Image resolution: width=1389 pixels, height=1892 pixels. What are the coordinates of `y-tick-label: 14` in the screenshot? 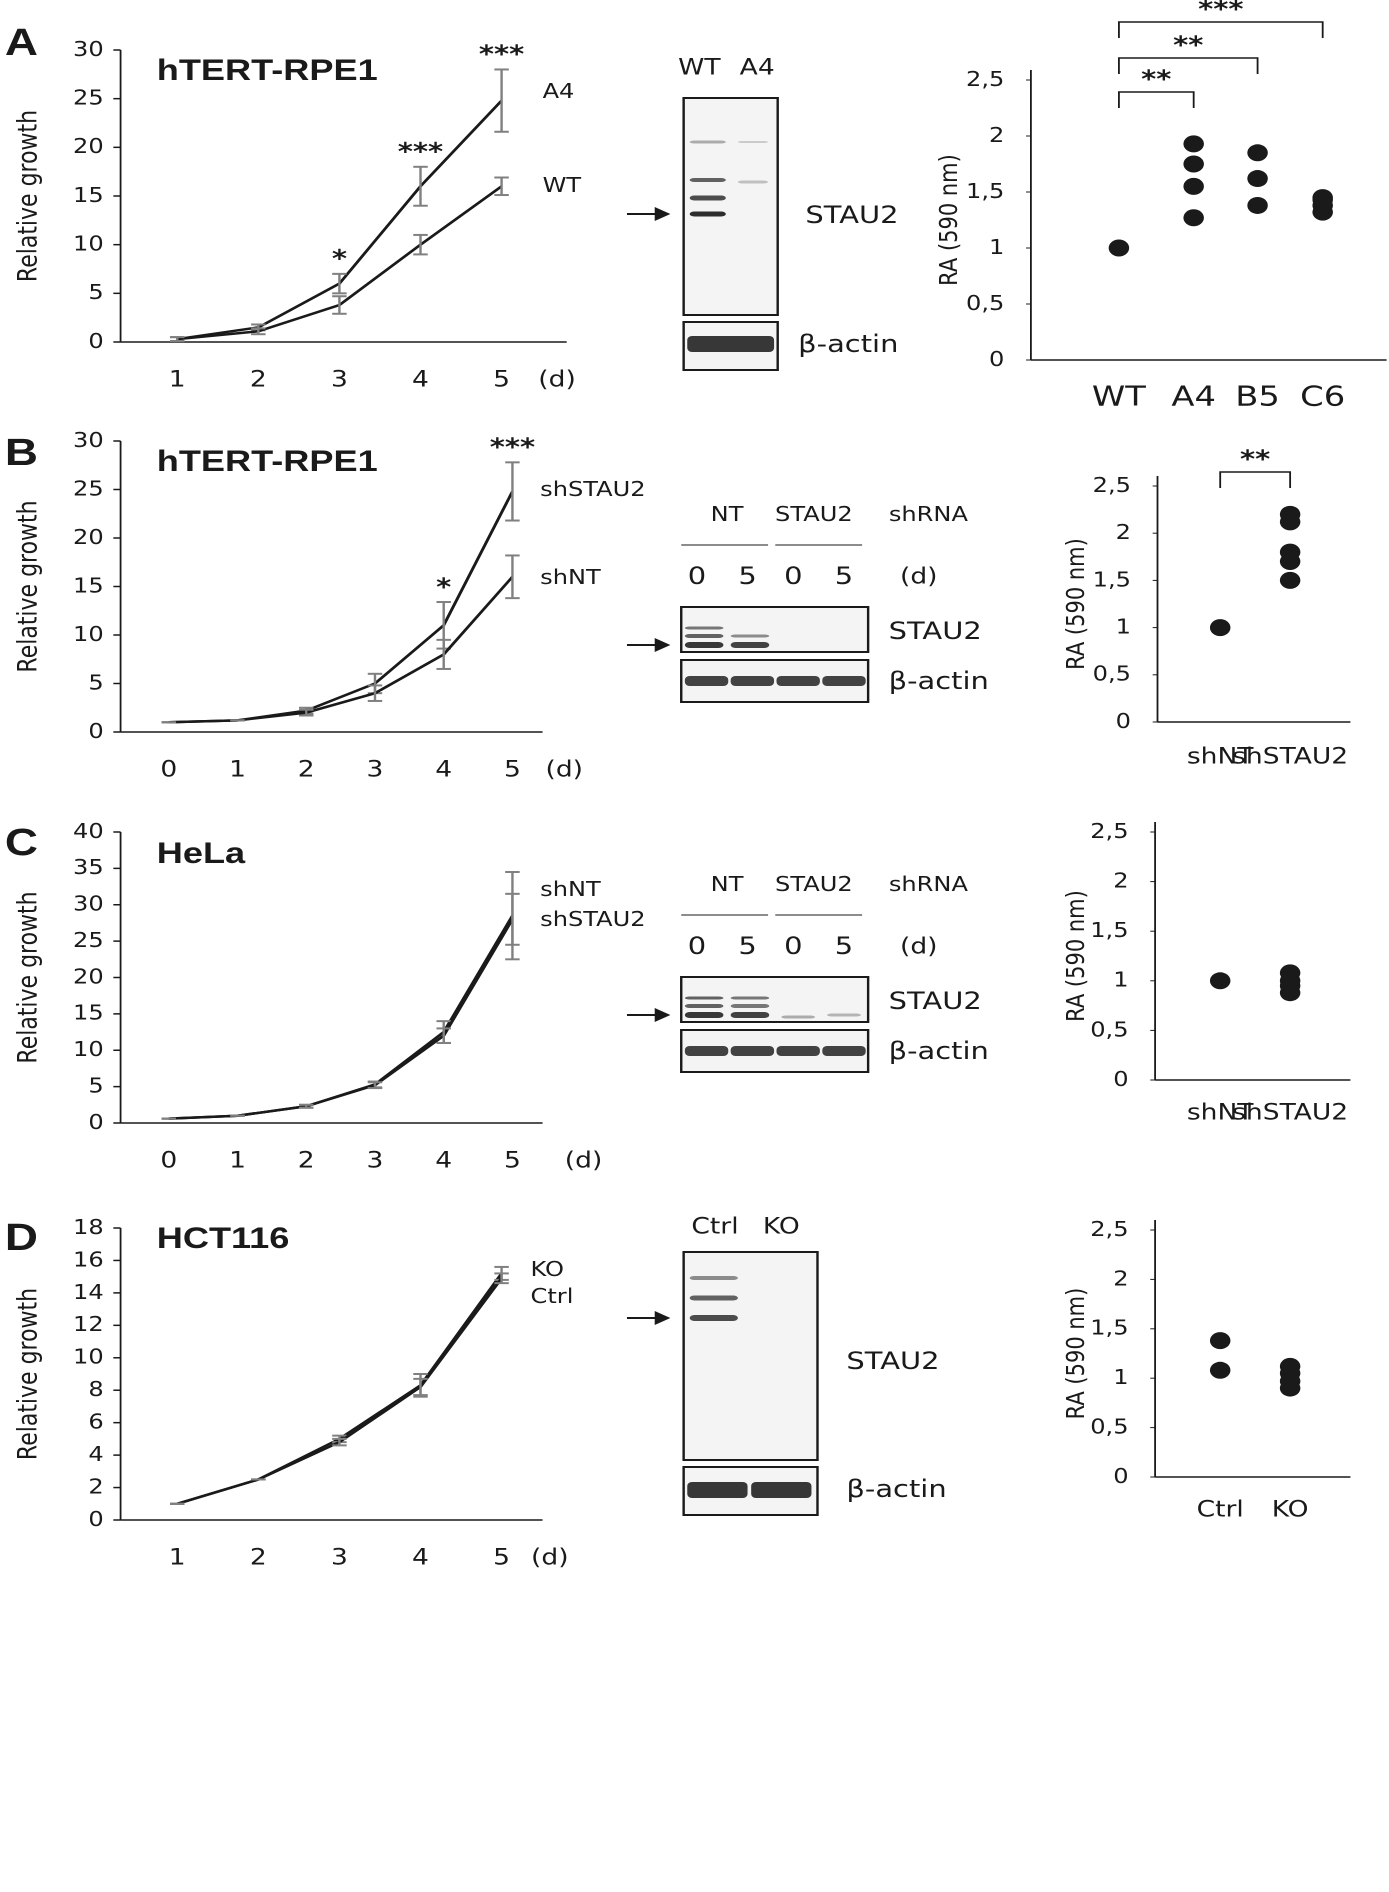 It's located at (88, 1292).